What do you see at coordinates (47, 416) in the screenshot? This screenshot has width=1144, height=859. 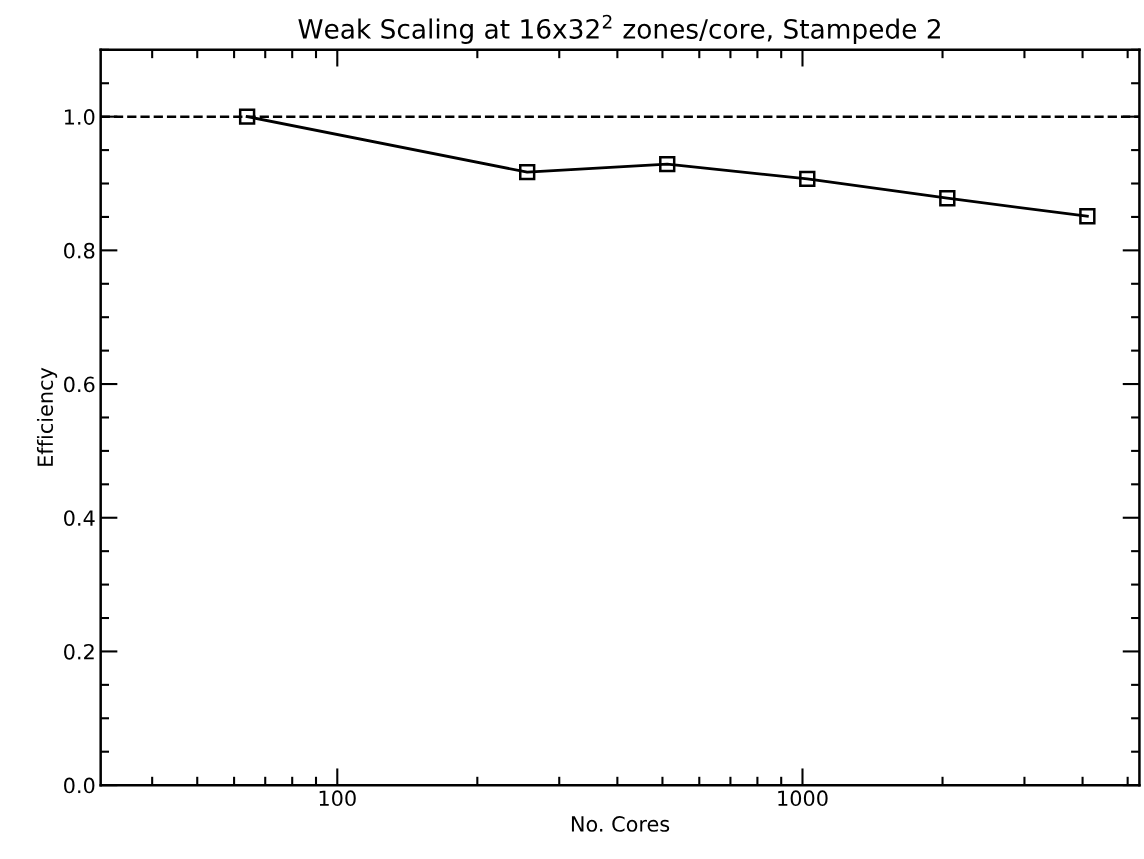 I see `y-axis-title: Efficiency` at bounding box center [47, 416].